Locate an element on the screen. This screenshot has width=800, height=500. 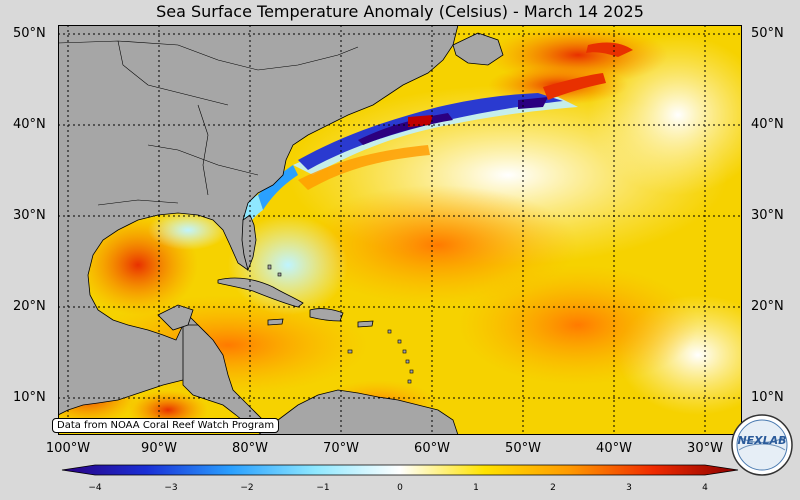
lat-label-left-40: 40°N is located at coordinates (29, 124).